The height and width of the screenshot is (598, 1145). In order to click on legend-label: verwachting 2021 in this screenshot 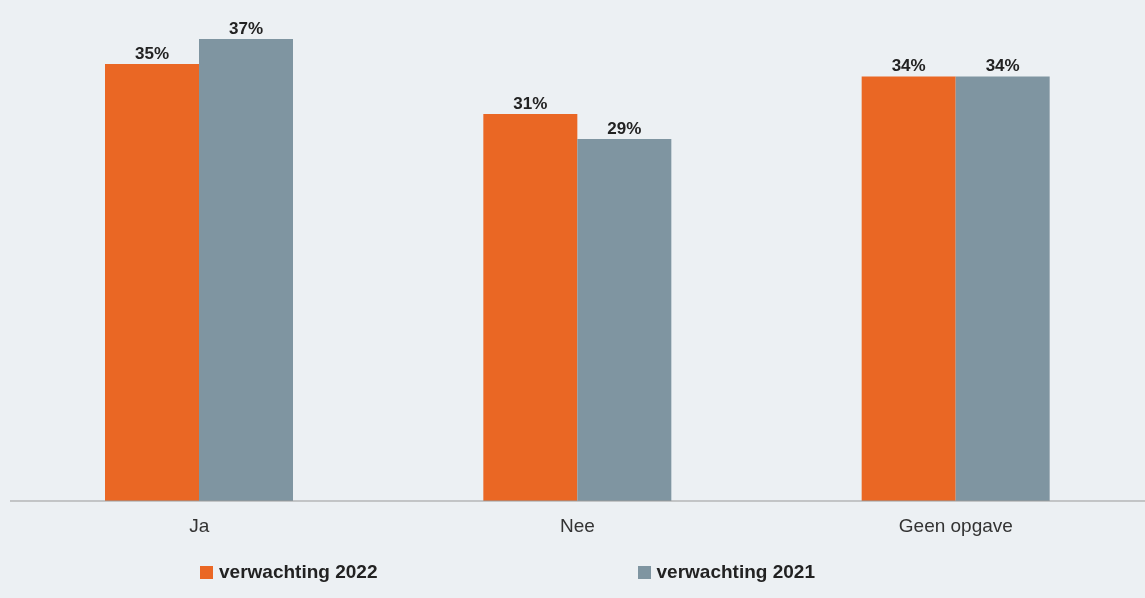, I will do `click(735, 572)`.